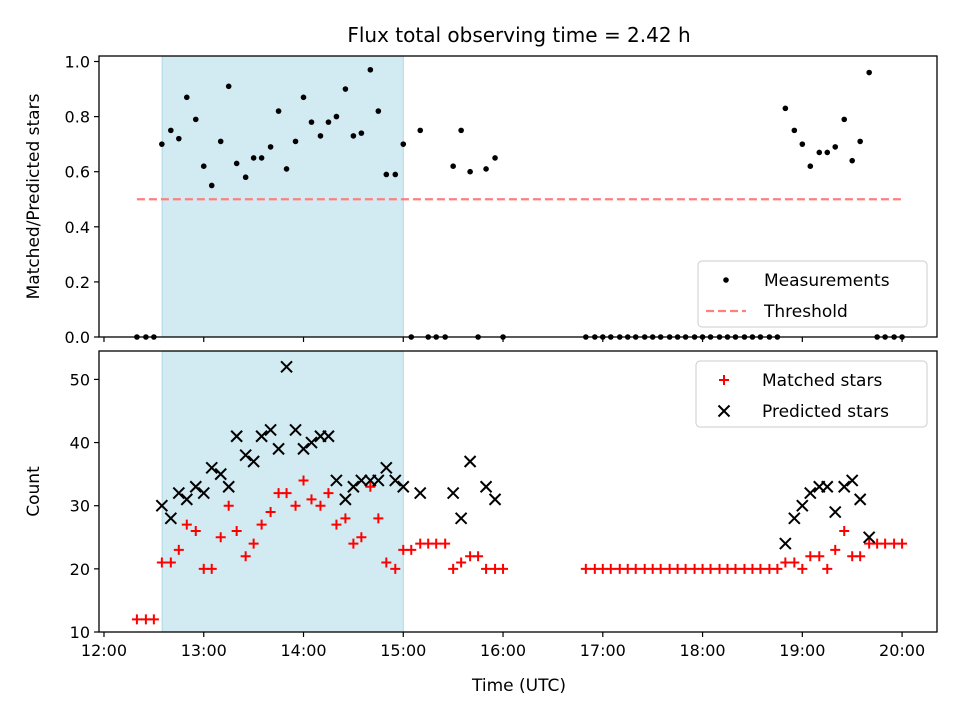 The width and height of the screenshot is (960, 720). What do you see at coordinates (822, 381) in the screenshot?
I see `legend-label: Matched stars` at bounding box center [822, 381].